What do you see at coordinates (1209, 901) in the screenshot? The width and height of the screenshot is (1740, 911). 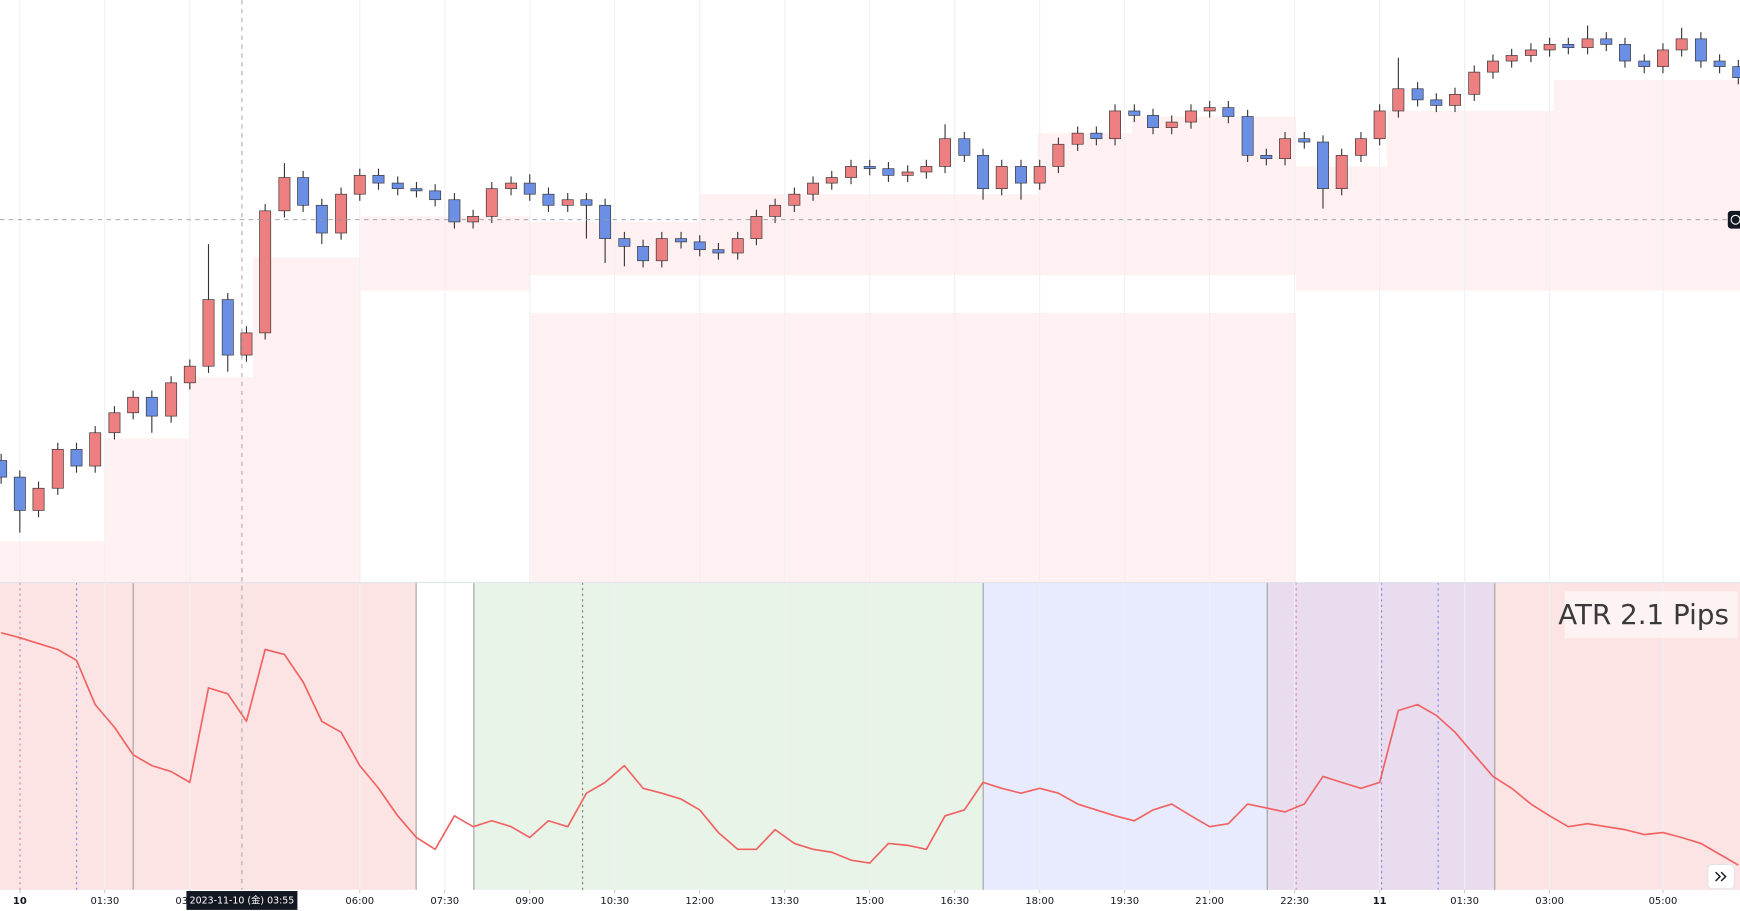 I see `x-tick-label: 21:00` at bounding box center [1209, 901].